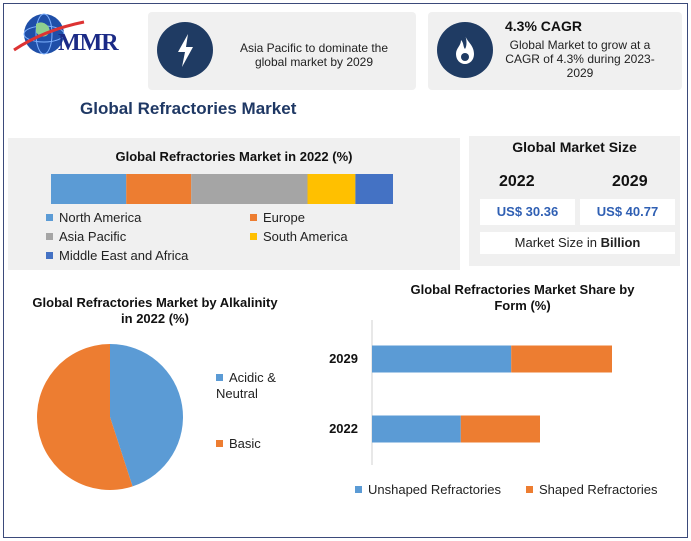  Describe the element at coordinates (374, 189) in the screenshot. I see `bar-segment-middle-east-and-africa` at that location.